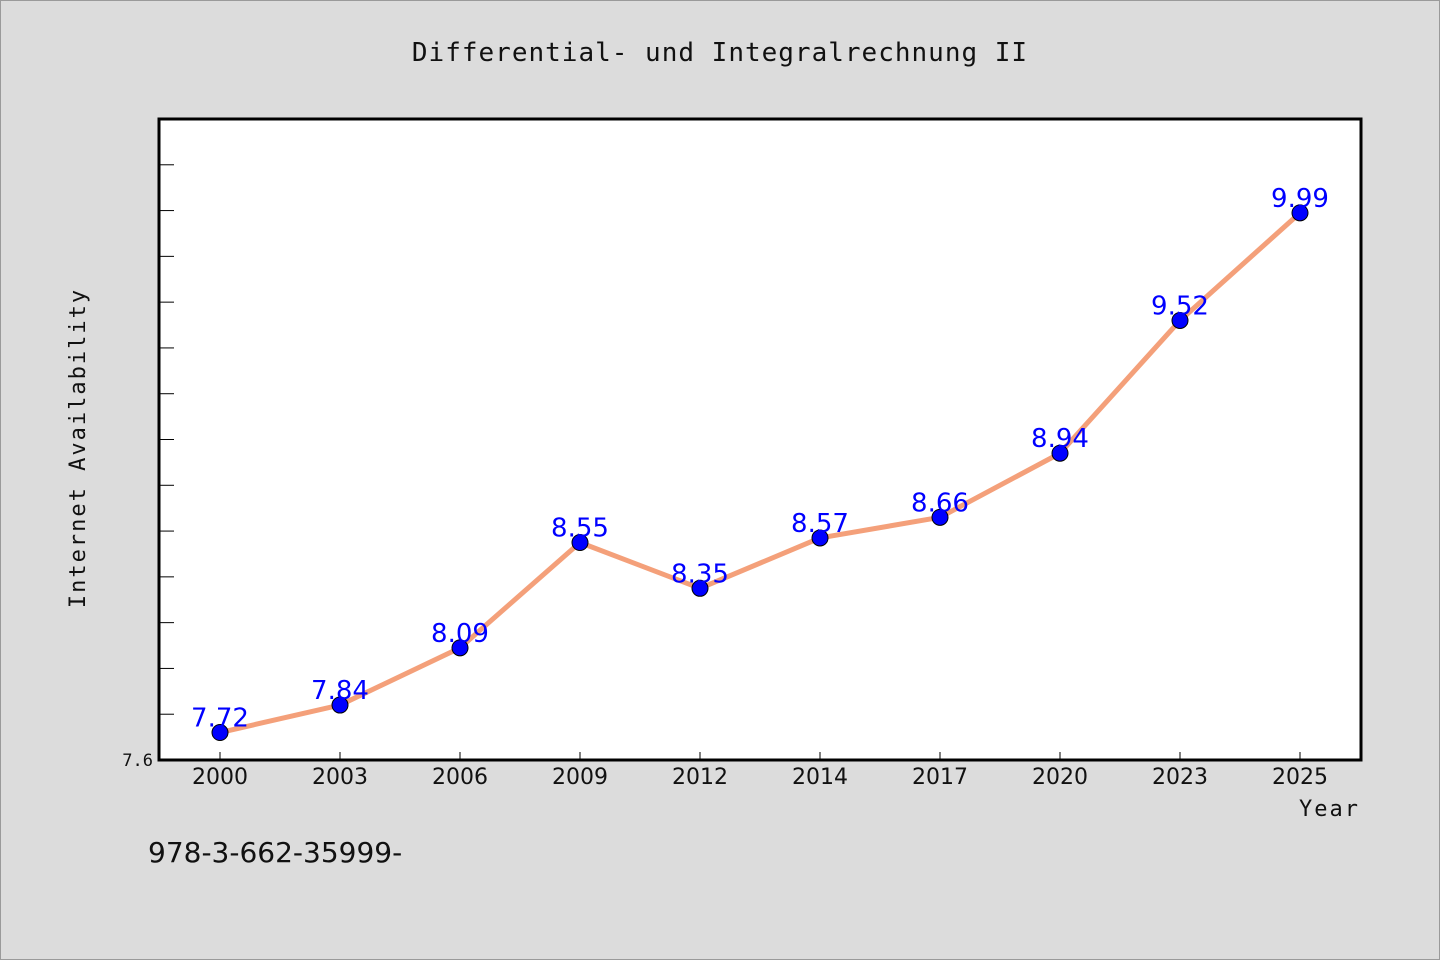 This screenshot has width=1440, height=960. Describe the element at coordinates (820, 777) in the screenshot. I see `x-tick-label: 2014` at that location.